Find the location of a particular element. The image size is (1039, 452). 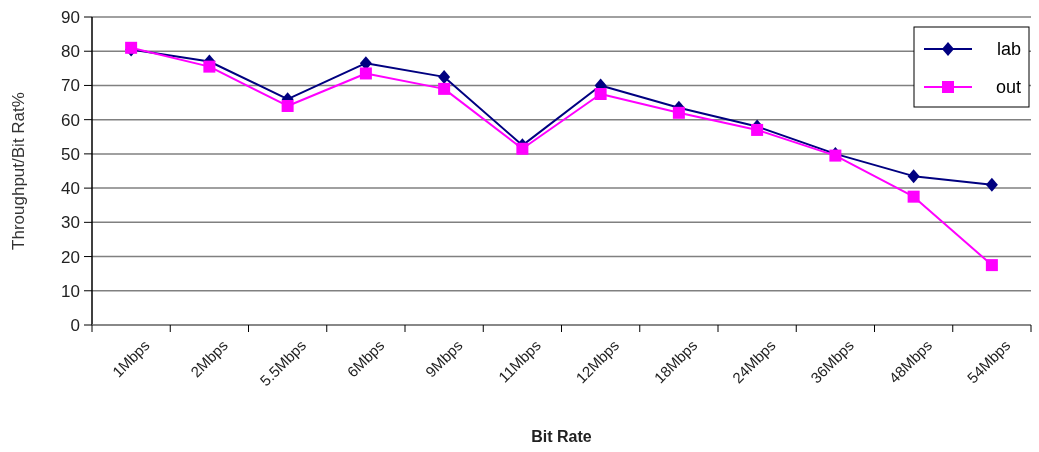

x-axis-title: Bit Rate is located at coordinates (561, 436).